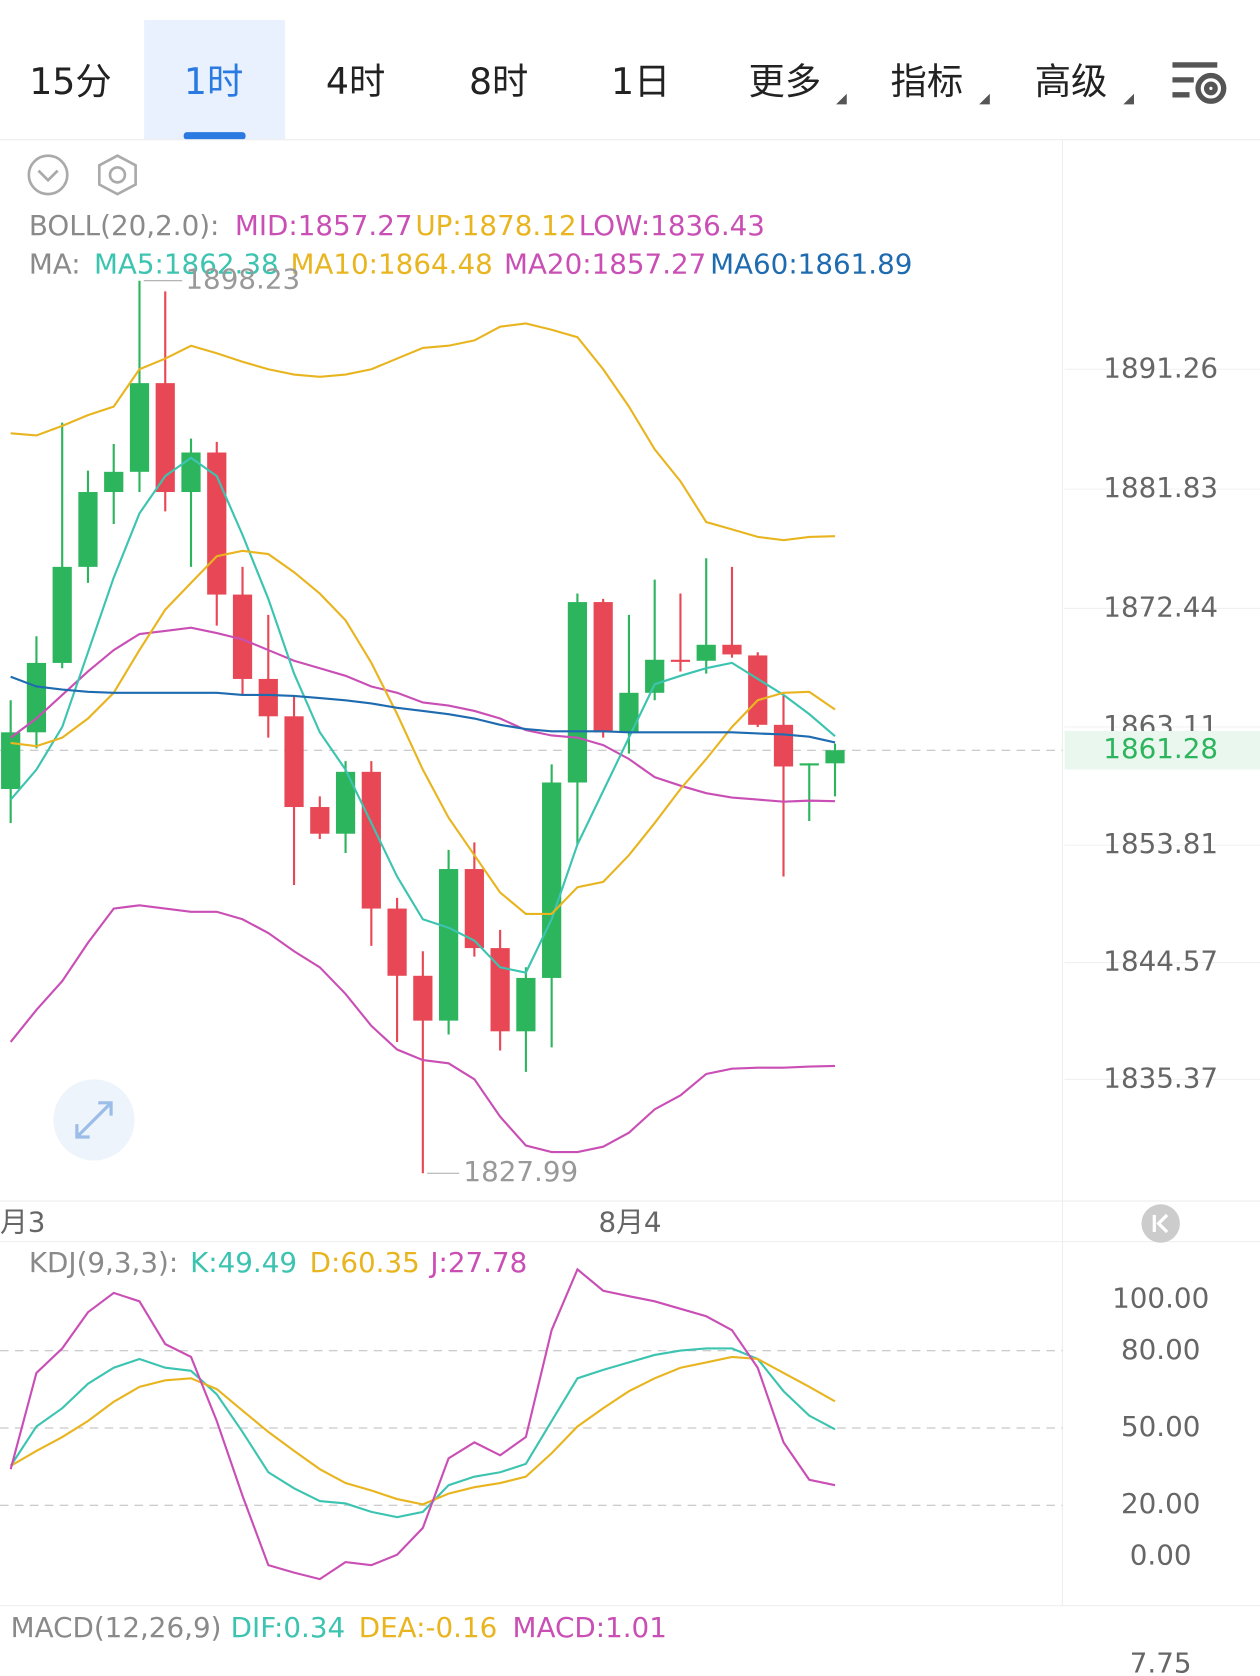 This screenshot has height=1676, width=1260. What do you see at coordinates (55, 264) in the screenshot?
I see `legend-label: MA:` at bounding box center [55, 264].